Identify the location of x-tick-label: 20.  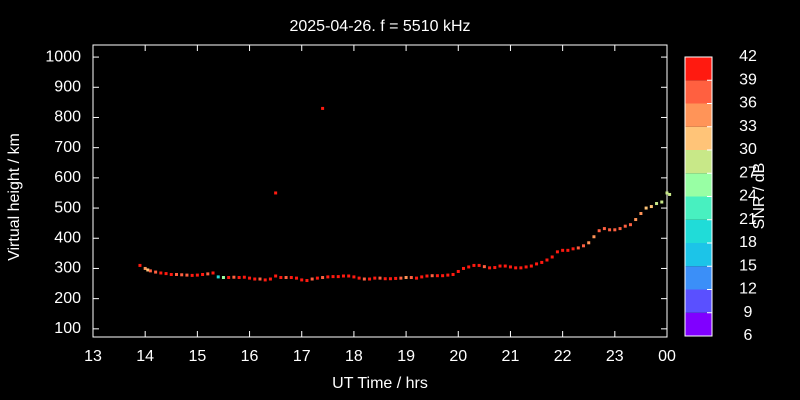
(458, 356).